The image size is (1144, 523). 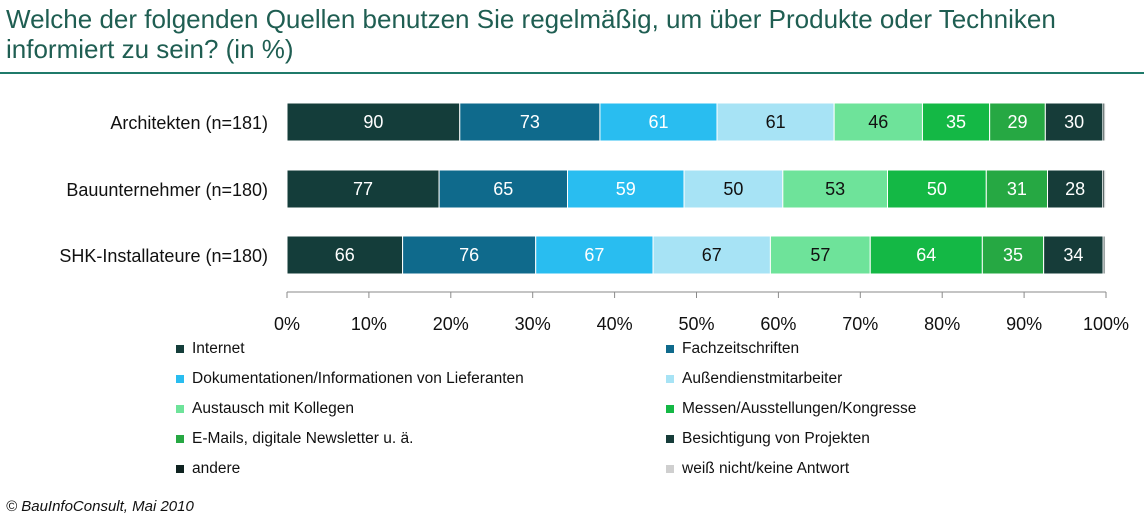 I want to click on legend-label: andere, so click(x=216, y=468).